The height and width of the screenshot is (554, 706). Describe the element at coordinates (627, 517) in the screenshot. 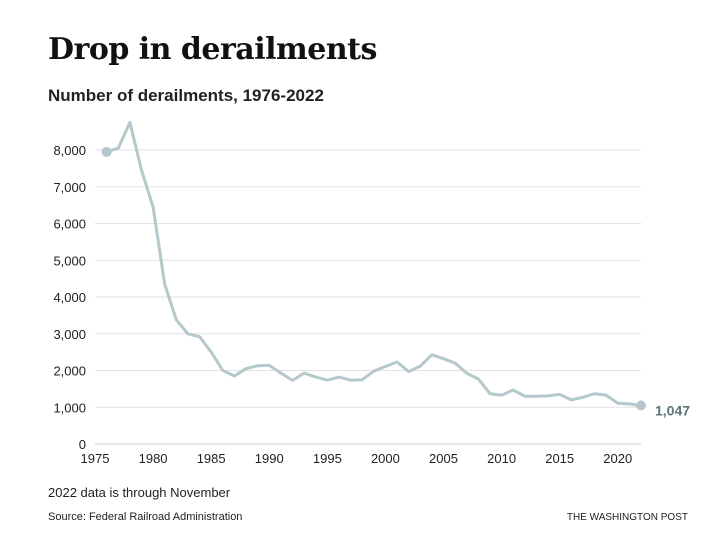

I see `publisher-credit: THE WASHINGTON POST` at that location.